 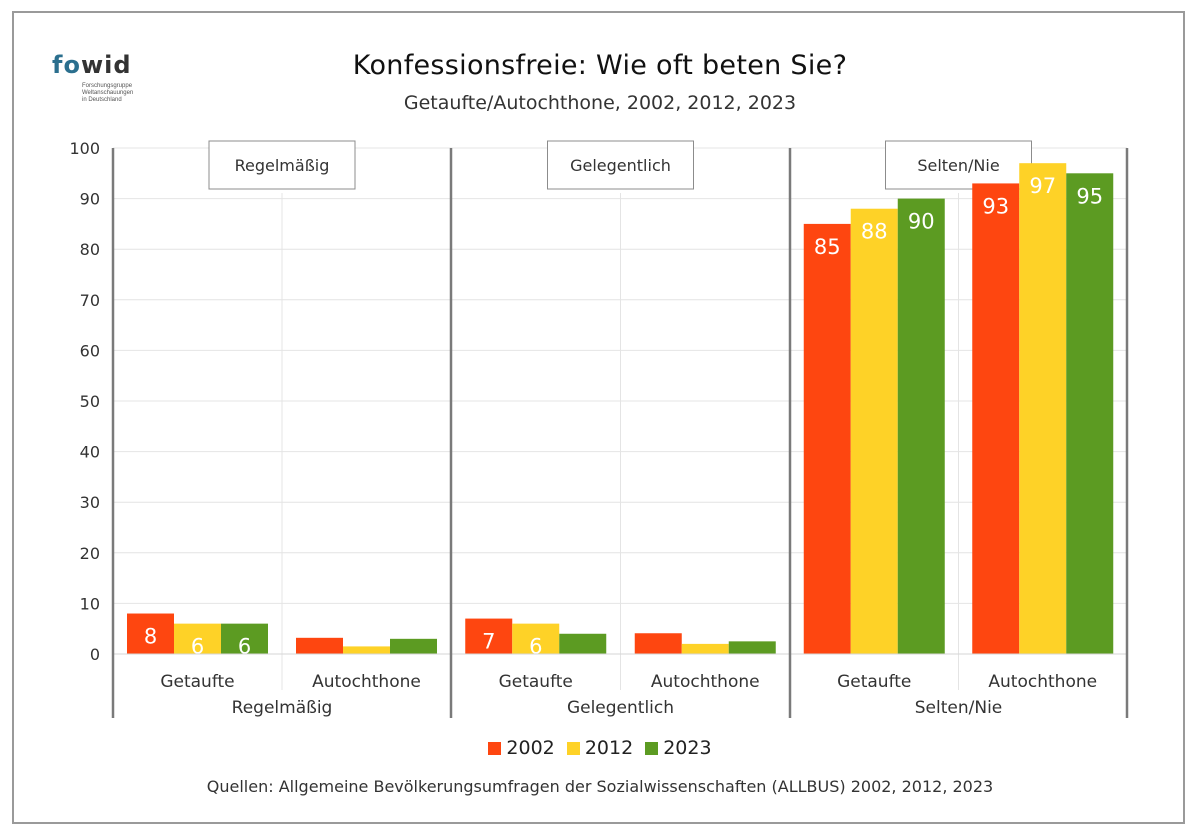 I want to click on chart-title: Konfessionsfreie: Wie oft beten Sie?, so click(x=600, y=65).